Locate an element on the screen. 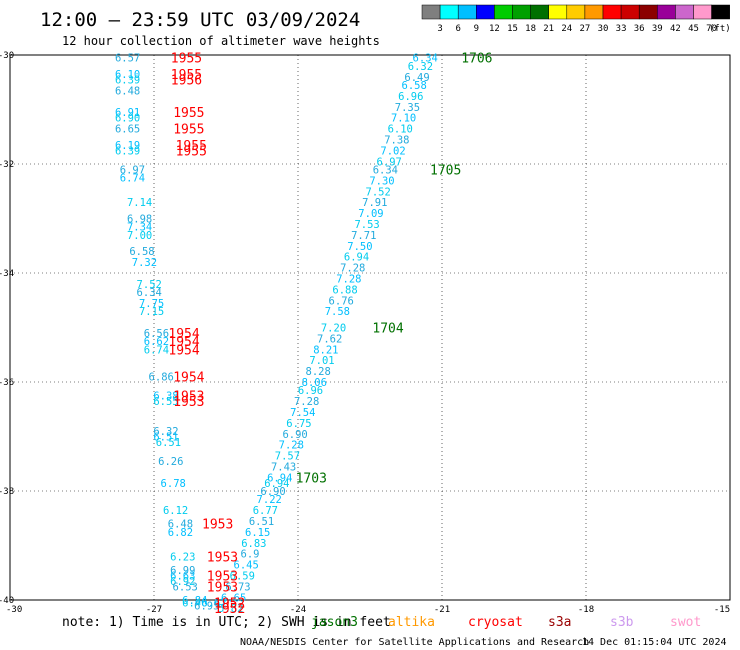  wave-height-point: 8.28 is located at coordinates (318, 372).